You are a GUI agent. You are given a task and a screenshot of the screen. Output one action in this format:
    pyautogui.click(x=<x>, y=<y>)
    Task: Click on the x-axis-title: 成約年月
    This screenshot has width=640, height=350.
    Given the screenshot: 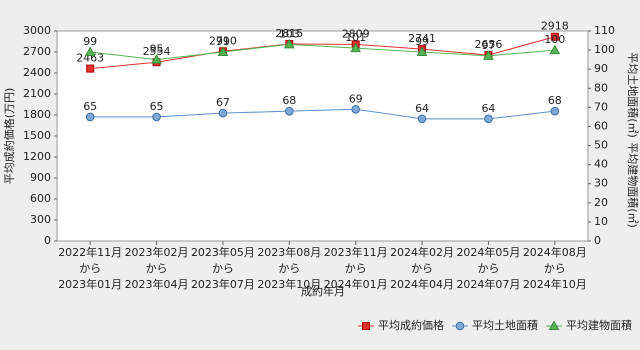 What is the action you would take?
    pyautogui.click(x=323, y=291)
    